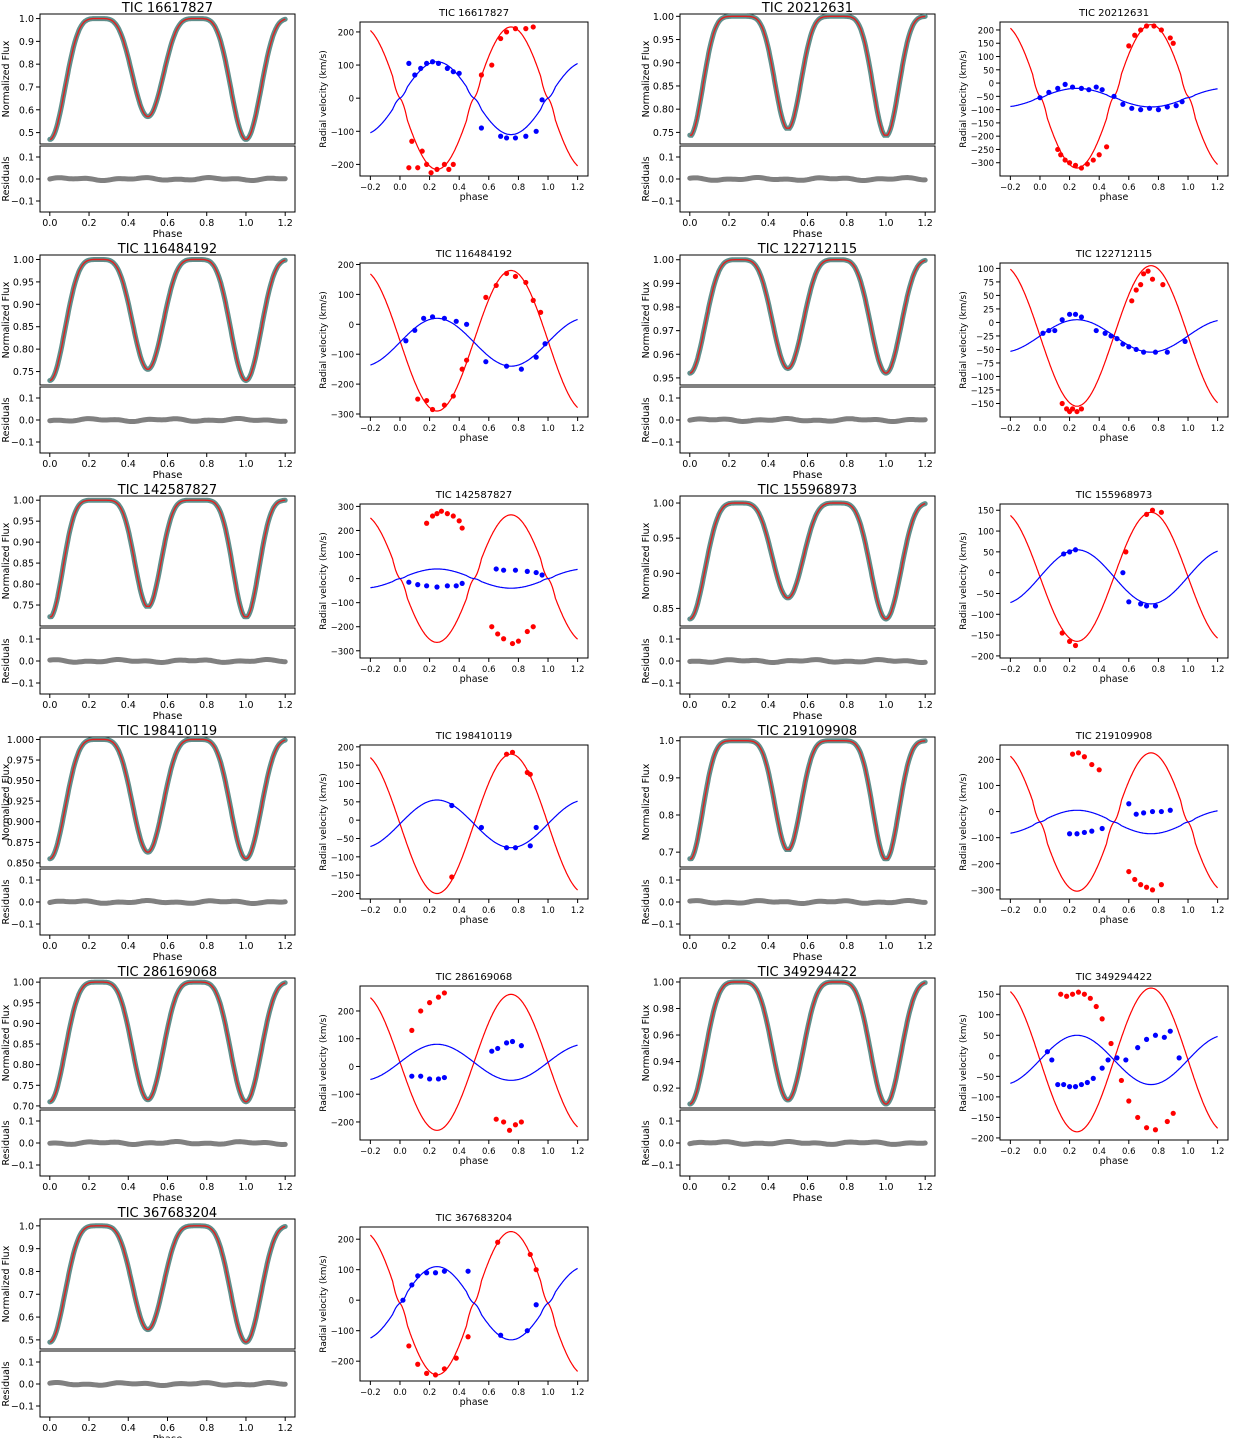 Image resolution: width=1238 pixels, height=1438 pixels. I want to click on y-tick-label: 0.95, so click(663, 539).